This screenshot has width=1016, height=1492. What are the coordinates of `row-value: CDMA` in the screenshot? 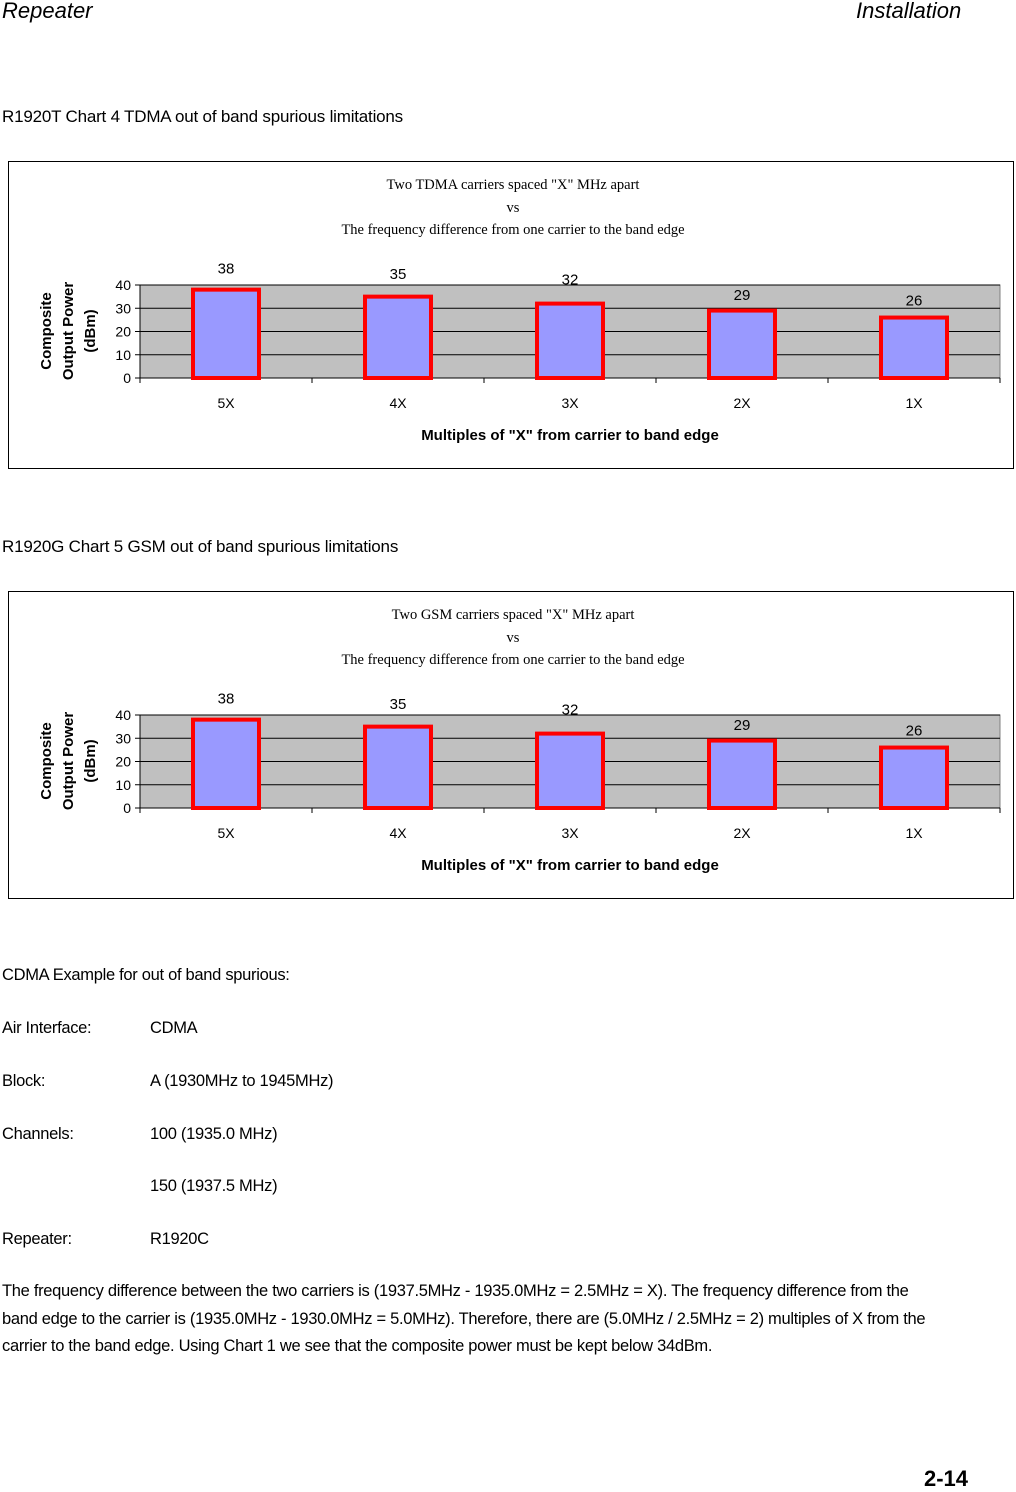 It's located at (174, 1028).